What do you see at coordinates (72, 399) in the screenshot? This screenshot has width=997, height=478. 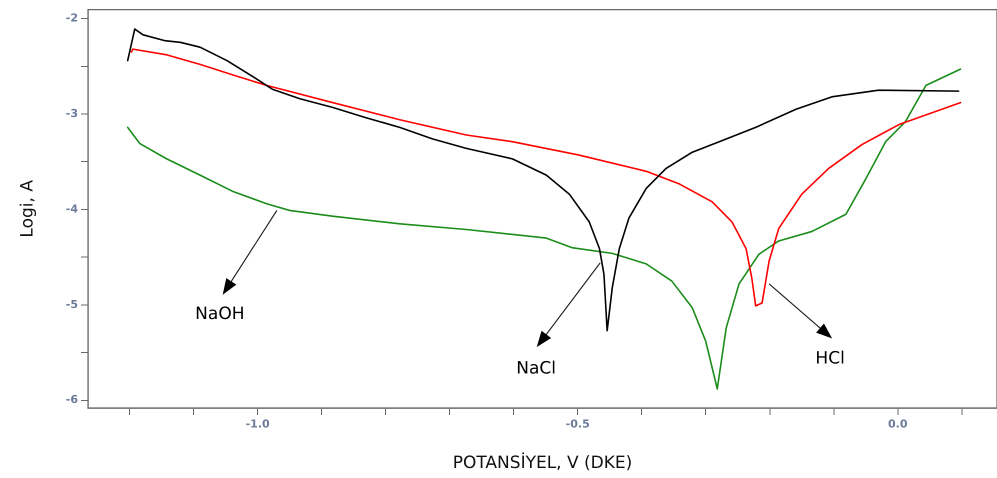 I see `y-tick-label: -6` at bounding box center [72, 399].